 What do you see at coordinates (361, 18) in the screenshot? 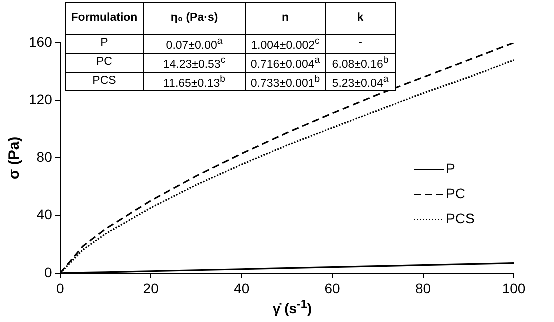
I see `text: k` at bounding box center [361, 18].